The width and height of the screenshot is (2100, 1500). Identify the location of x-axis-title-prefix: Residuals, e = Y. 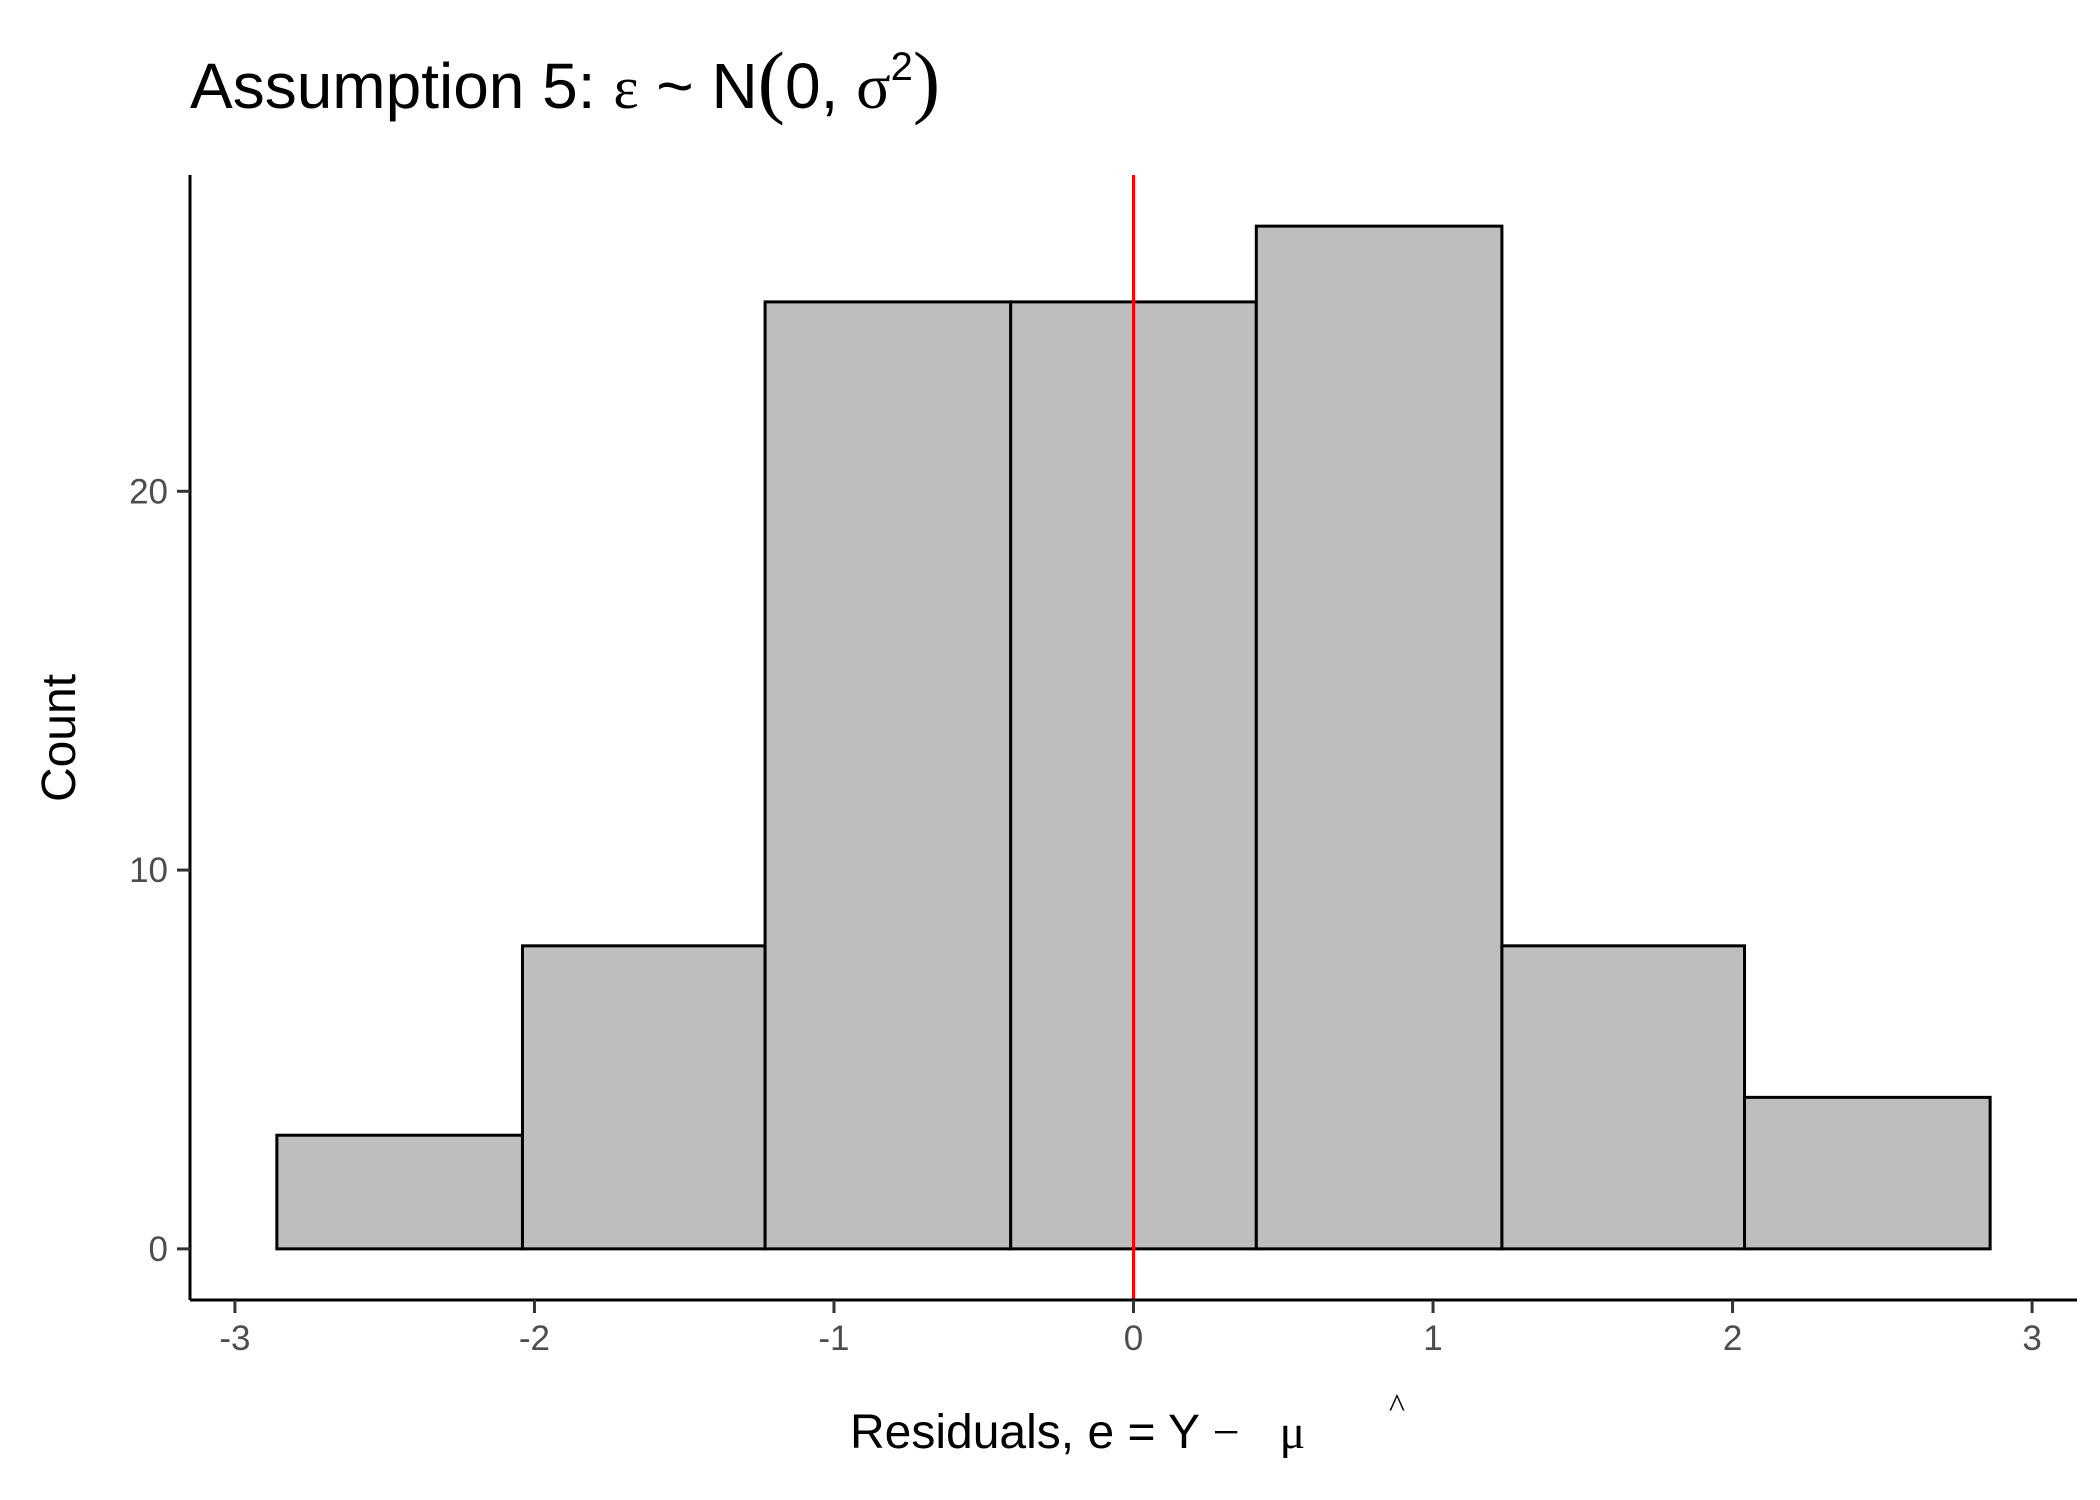
(1031, 1432).